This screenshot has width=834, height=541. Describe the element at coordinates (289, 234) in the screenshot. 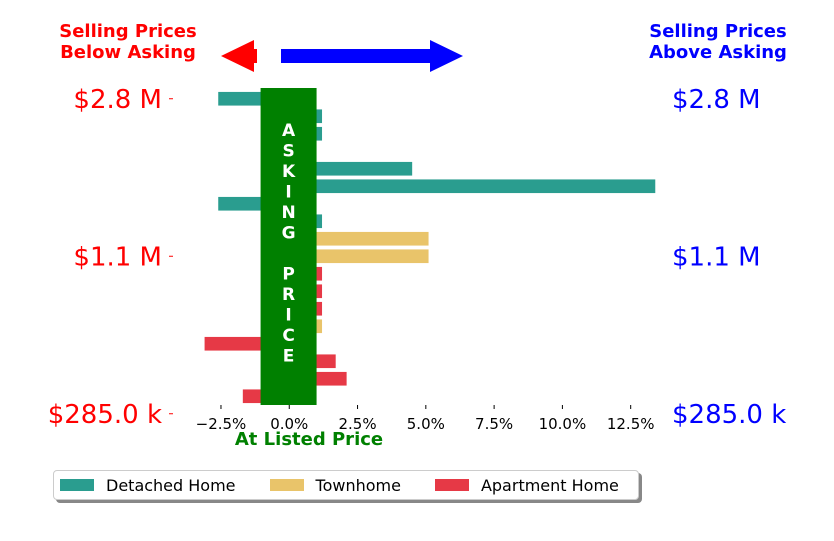

I see `asking-price-letter: G` at that location.